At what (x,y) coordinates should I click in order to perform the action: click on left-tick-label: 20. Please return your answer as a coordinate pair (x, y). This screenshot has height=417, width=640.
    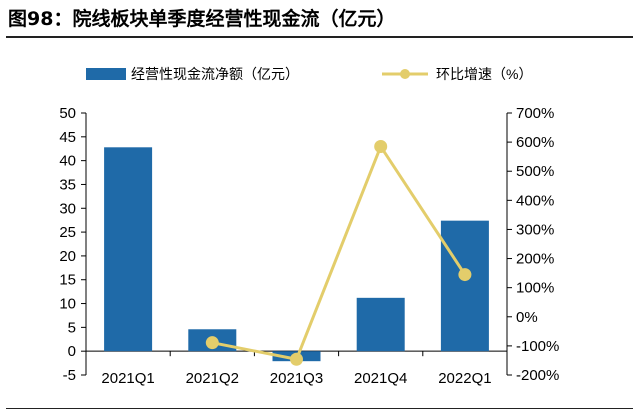
    Looking at the image, I should click on (67, 256).